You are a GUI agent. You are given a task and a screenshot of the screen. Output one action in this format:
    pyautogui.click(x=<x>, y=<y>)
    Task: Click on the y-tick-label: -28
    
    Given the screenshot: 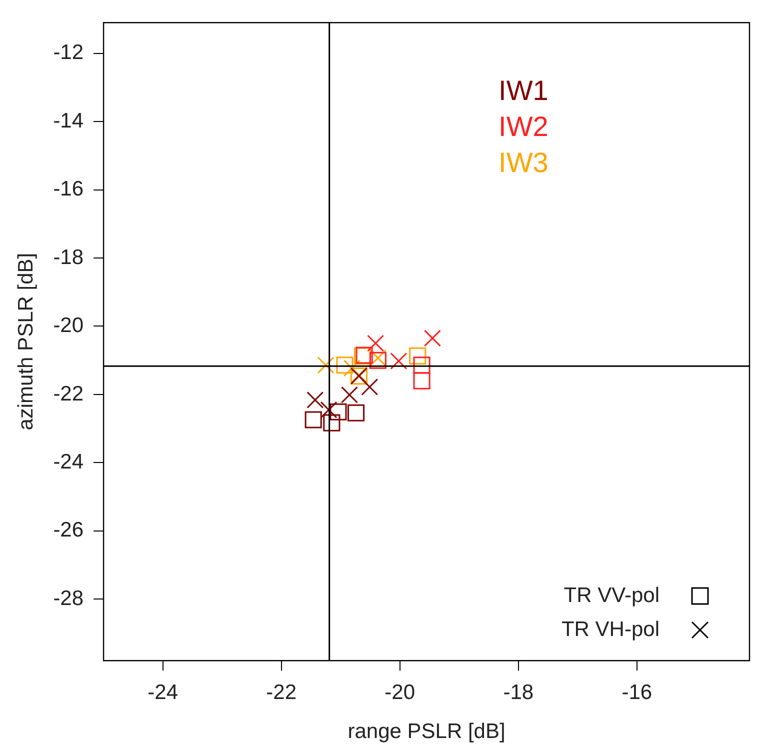 What is the action you would take?
    pyautogui.click(x=68, y=598)
    